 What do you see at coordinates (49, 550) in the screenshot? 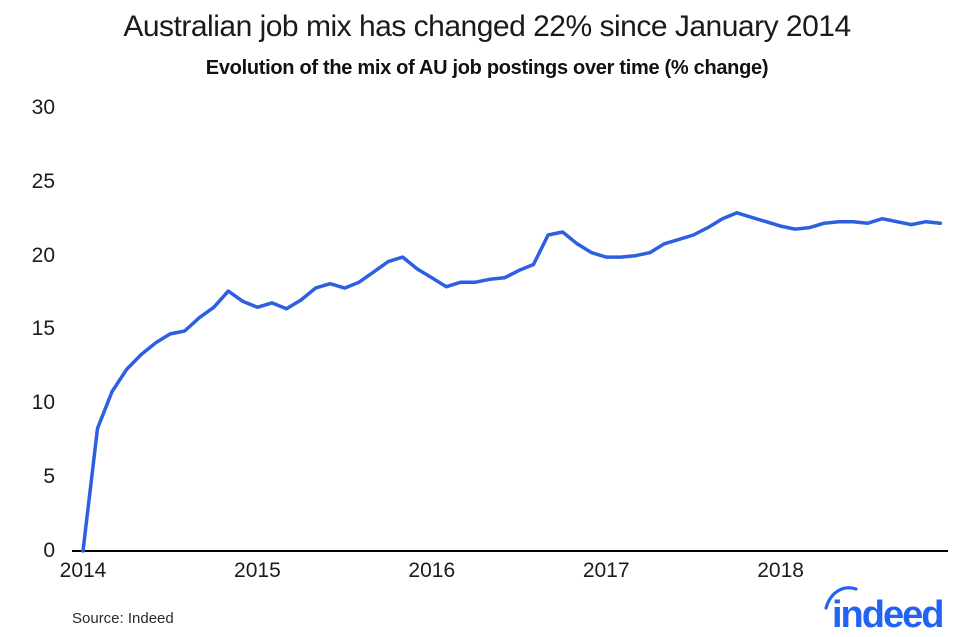
I see `y-axis-tick-label: 0` at bounding box center [49, 550].